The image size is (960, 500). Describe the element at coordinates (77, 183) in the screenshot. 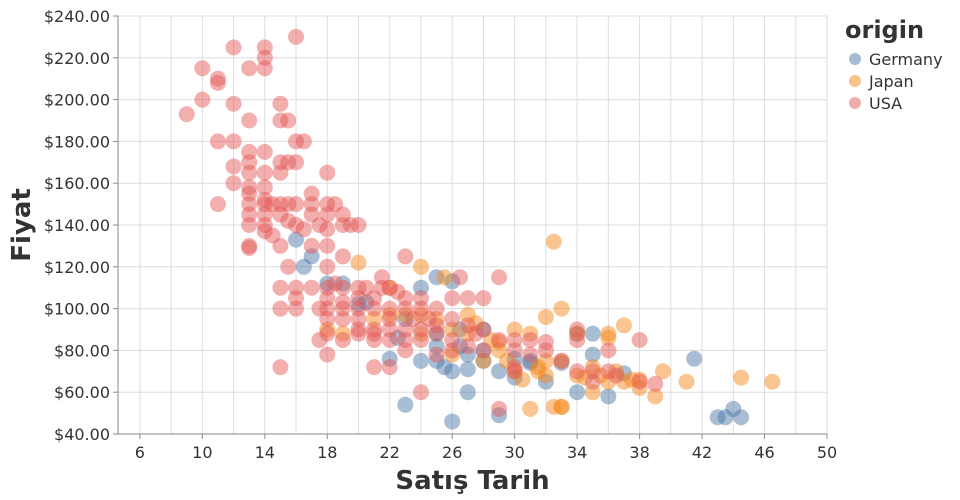

I see `y-tick-label: $160.00` at that location.